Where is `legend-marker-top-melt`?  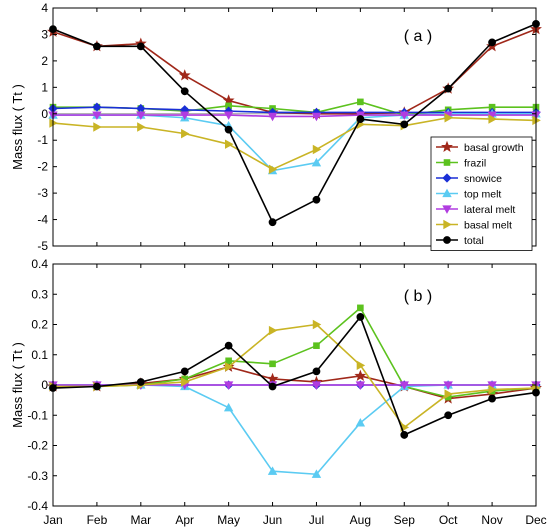 legend-marker-top-melt is located at coordinates (447, 193).